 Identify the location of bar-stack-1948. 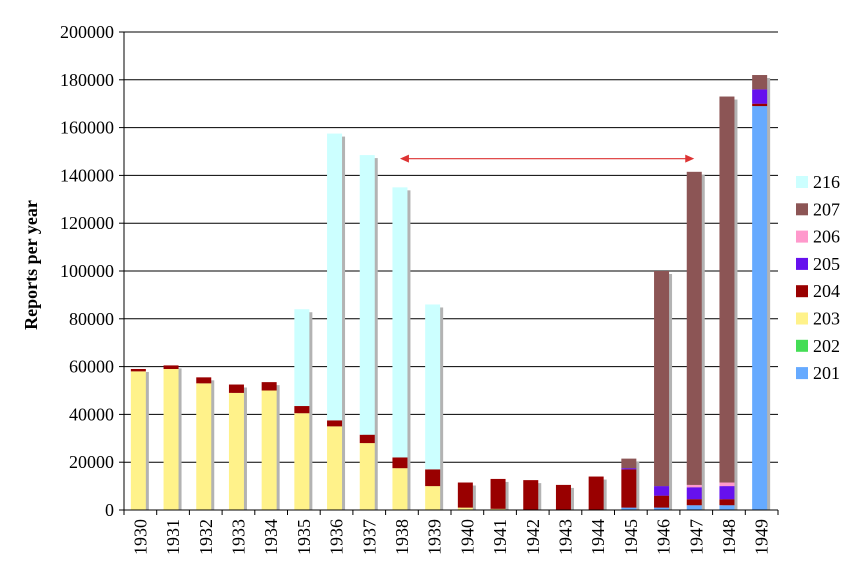
(728, 303).